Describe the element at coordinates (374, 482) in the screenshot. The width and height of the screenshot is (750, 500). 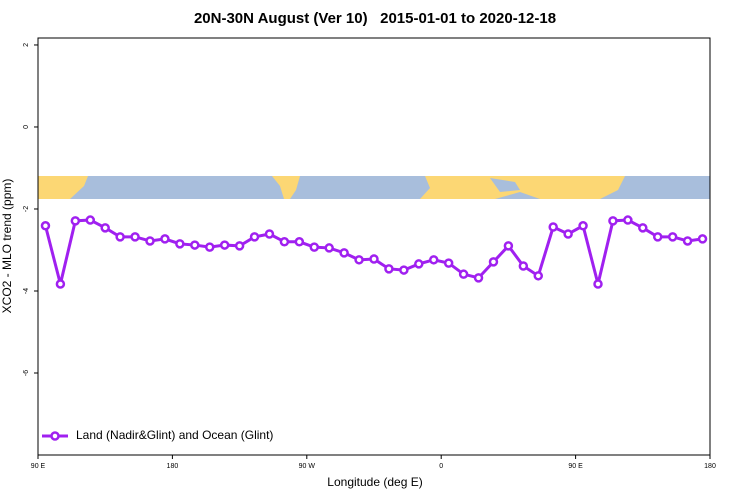
I see `x-axis-label: Longitude (deg E)` at that location.